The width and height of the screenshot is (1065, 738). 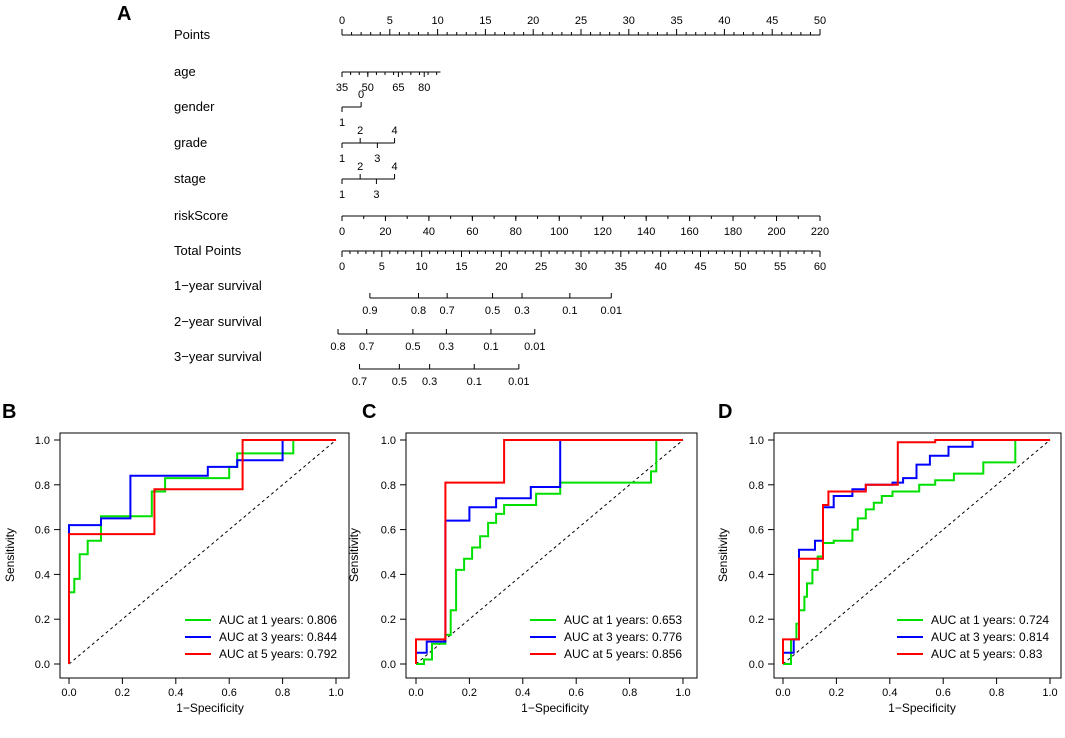 What do you see at coordinates (342, 21) in the screenshot?
I see `points-tick-label: 0` at bounding box center [342, 21].